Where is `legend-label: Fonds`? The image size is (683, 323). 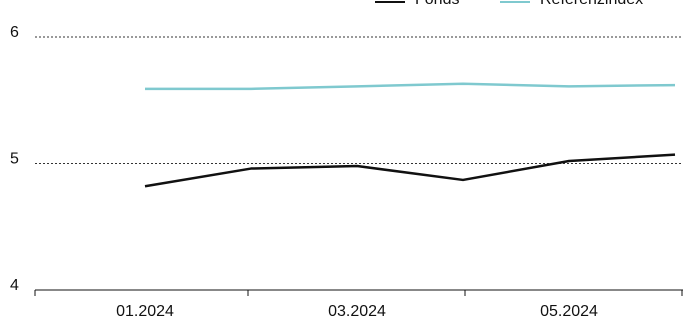 legend-label: Fonds is located at coordinates (437, 4).